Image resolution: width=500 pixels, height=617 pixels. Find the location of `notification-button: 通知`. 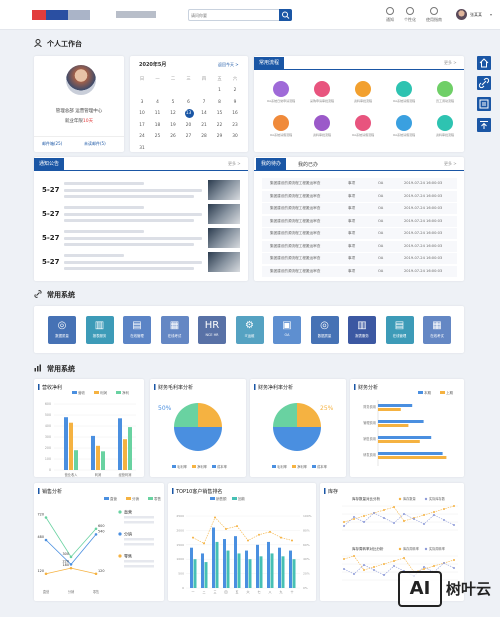

notification-button: 通知 is located at coordinates (390, 15).